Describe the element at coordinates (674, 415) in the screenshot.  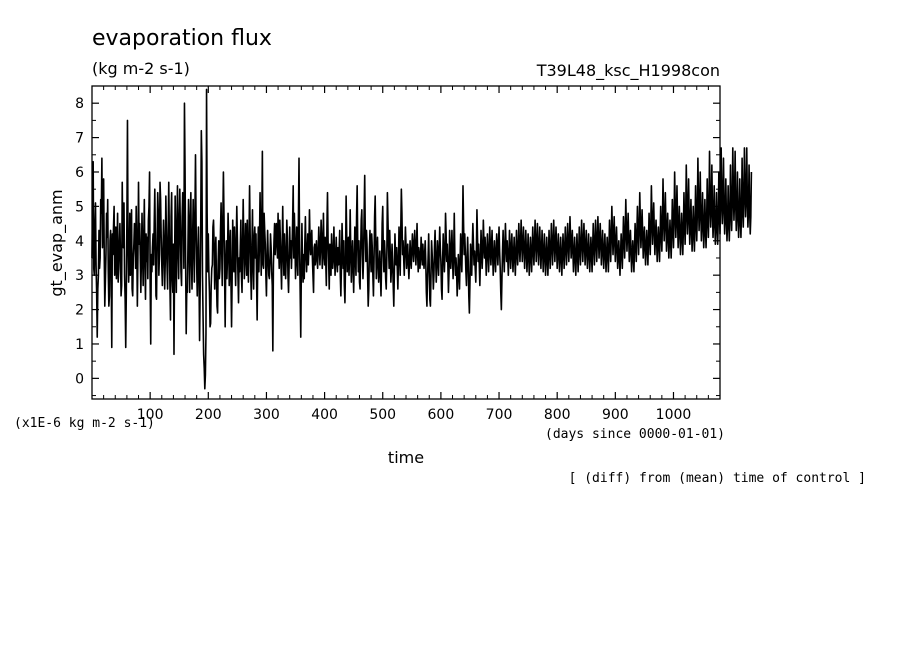
I see `x-tick-label: 1000` at that location.